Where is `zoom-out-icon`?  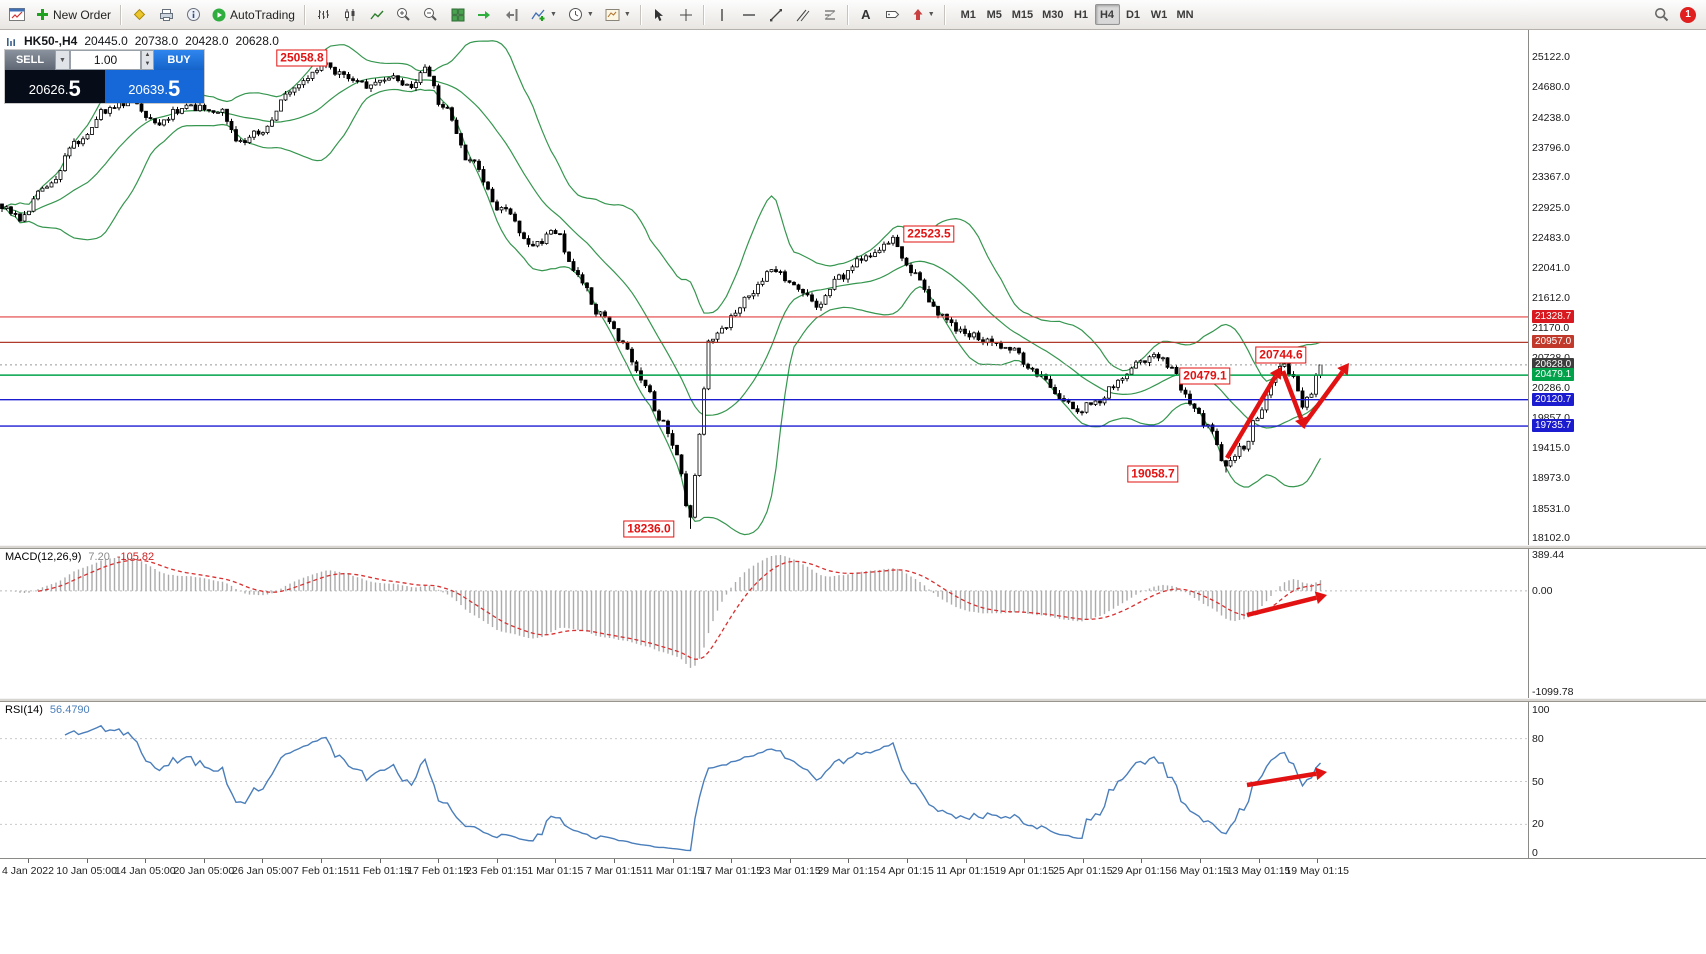 zoom-out-icon is located at coordinates (431, 14).